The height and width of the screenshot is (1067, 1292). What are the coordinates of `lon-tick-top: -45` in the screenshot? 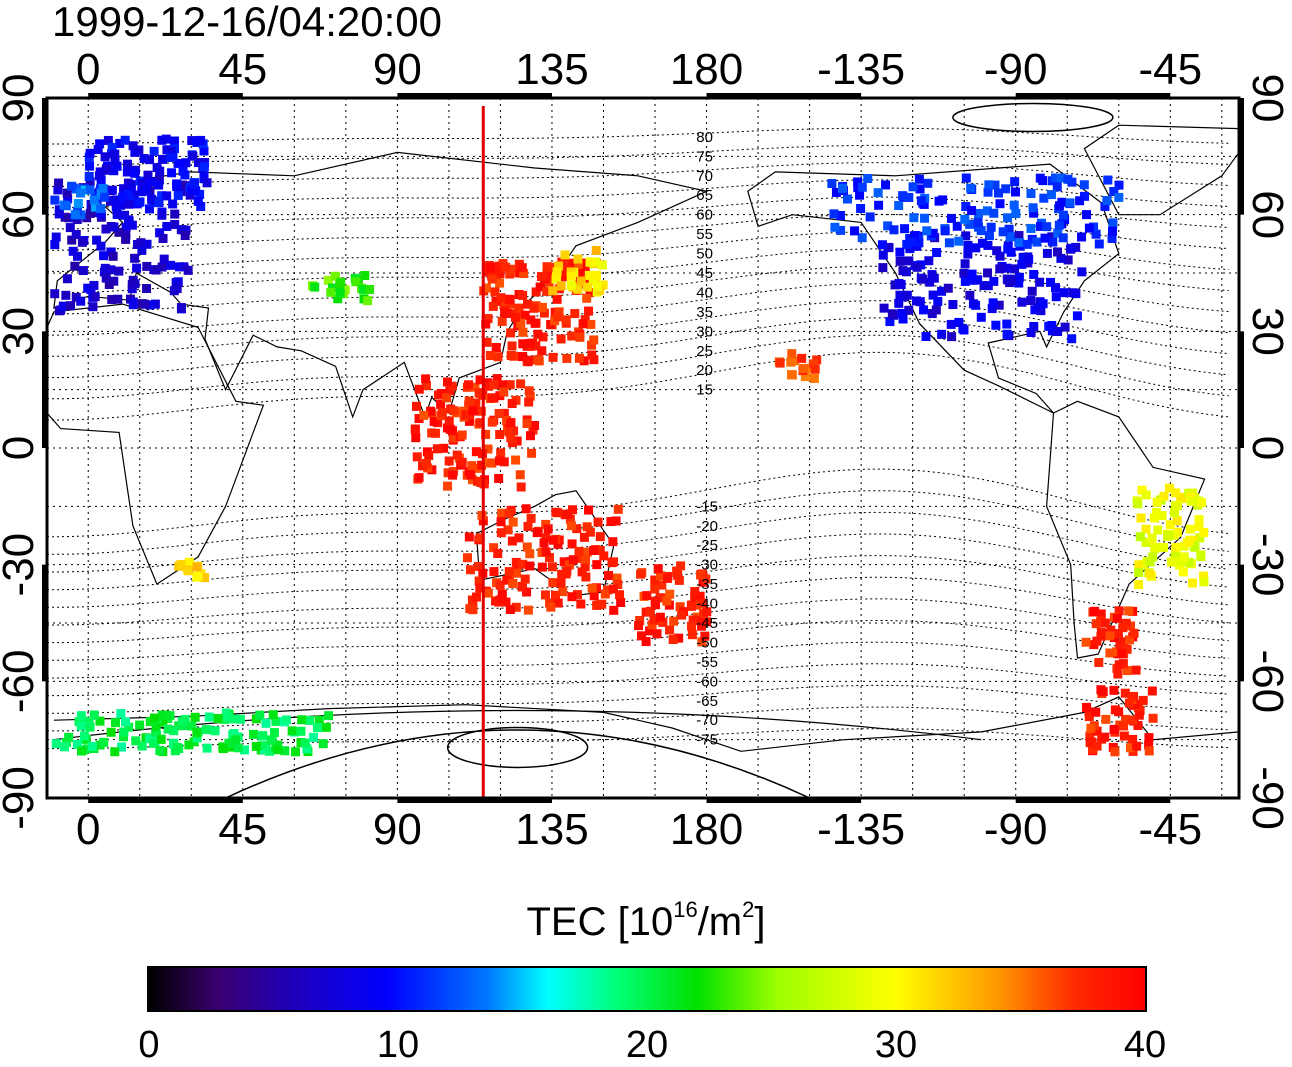 It's located at (1171, 69).